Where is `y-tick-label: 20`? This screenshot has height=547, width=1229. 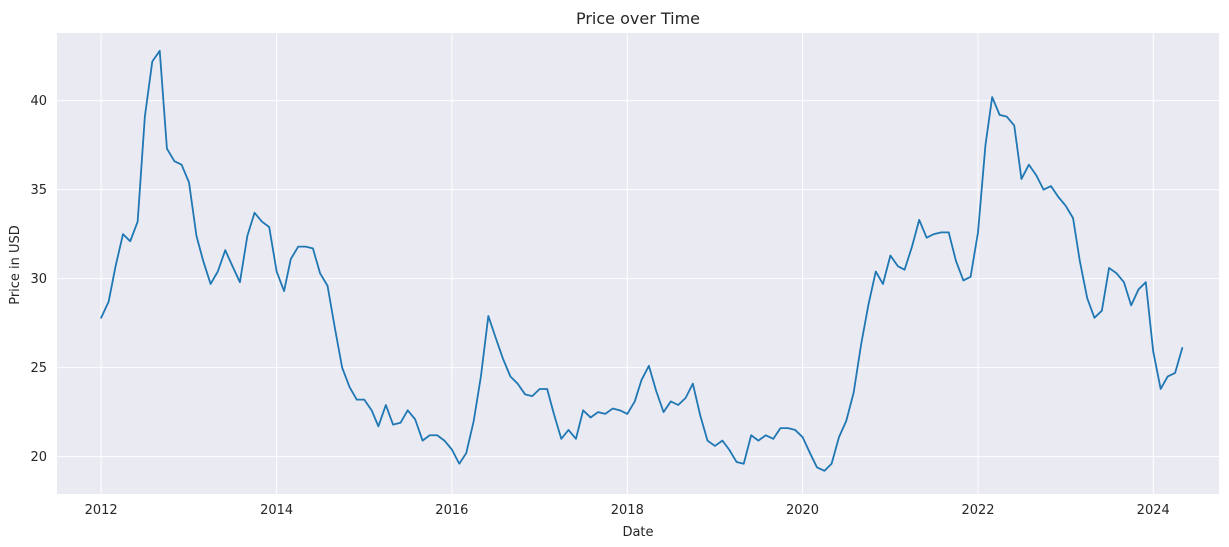 y-tick-label: 20 is located at coordinates (38, 457).